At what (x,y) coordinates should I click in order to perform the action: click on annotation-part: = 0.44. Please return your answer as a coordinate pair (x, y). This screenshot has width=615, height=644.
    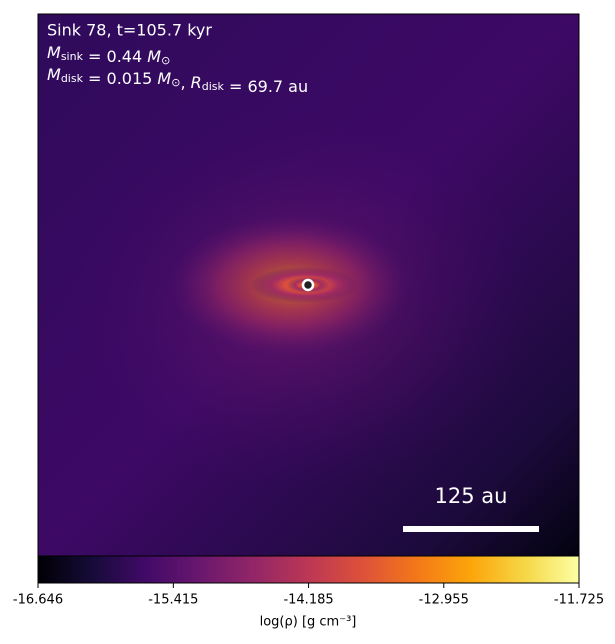
    Looking at the image, I should click on (115, 56).